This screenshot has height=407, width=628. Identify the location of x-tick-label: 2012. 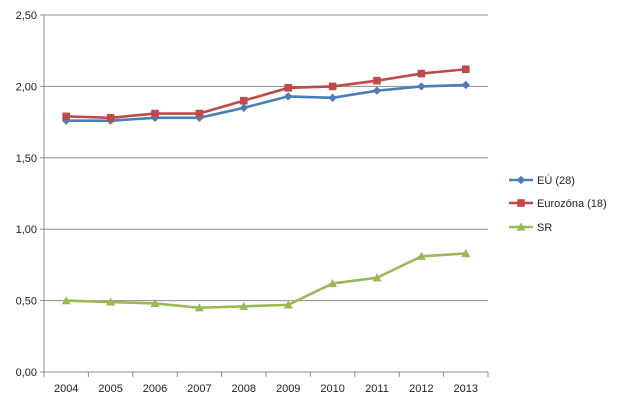
(421, 389).